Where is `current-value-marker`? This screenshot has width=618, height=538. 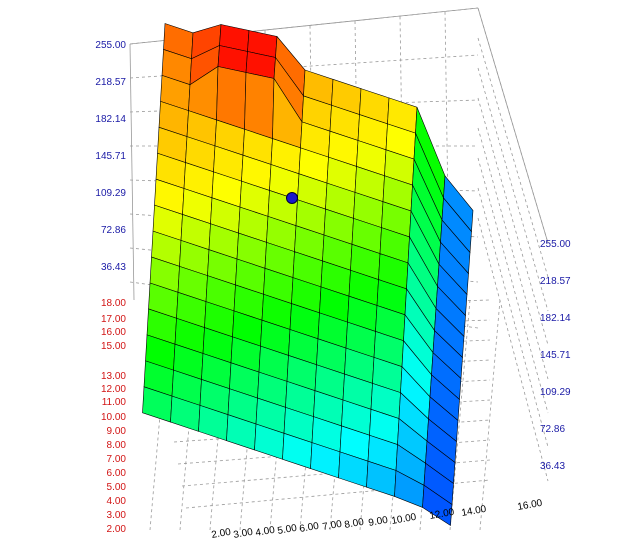 current-value-marker is located at coordinates (292, 198).